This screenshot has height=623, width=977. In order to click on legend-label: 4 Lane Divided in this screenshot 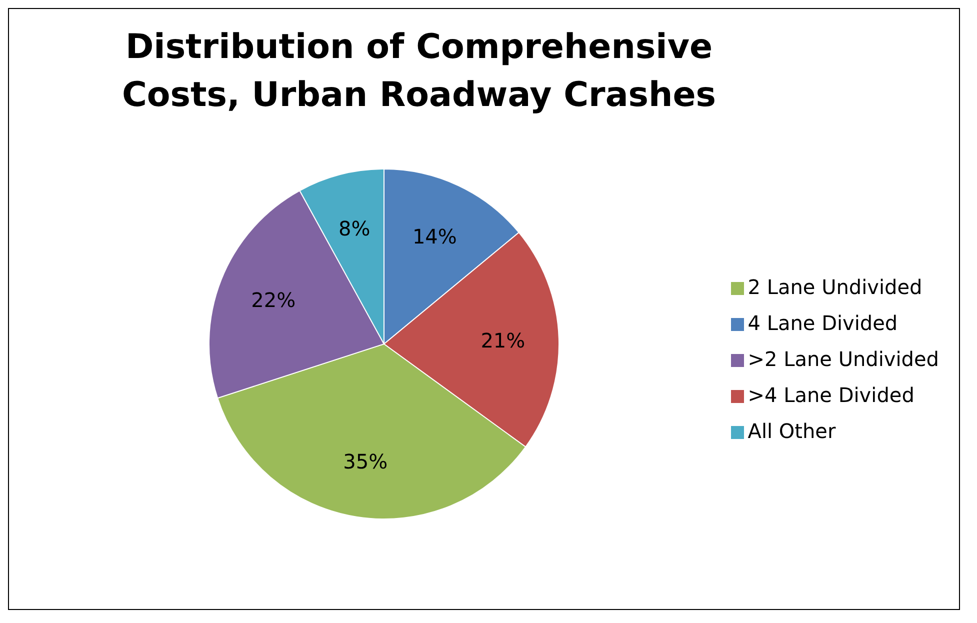, I will do `click(823, 323)`.